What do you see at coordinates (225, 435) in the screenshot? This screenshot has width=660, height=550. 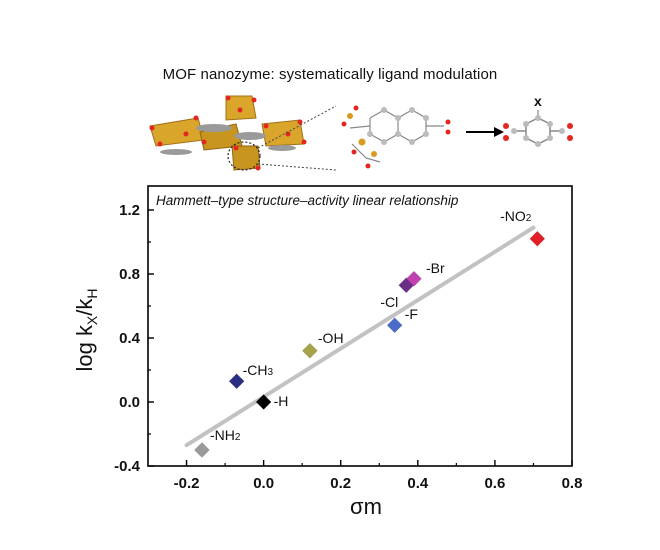 I see `data-point-label: -NH2` at bounding box center [225, 435].